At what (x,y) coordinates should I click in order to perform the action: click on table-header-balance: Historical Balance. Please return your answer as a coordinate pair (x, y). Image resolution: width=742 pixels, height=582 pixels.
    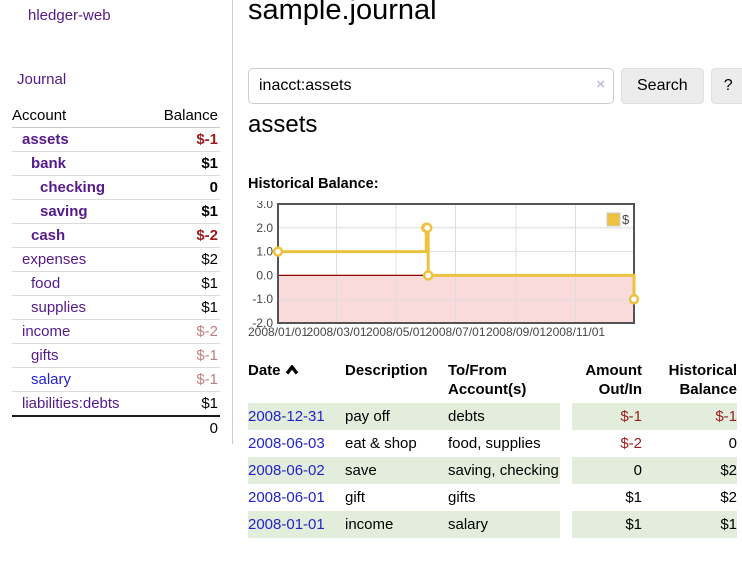
    Looking at the image, I should click on (702, 380).